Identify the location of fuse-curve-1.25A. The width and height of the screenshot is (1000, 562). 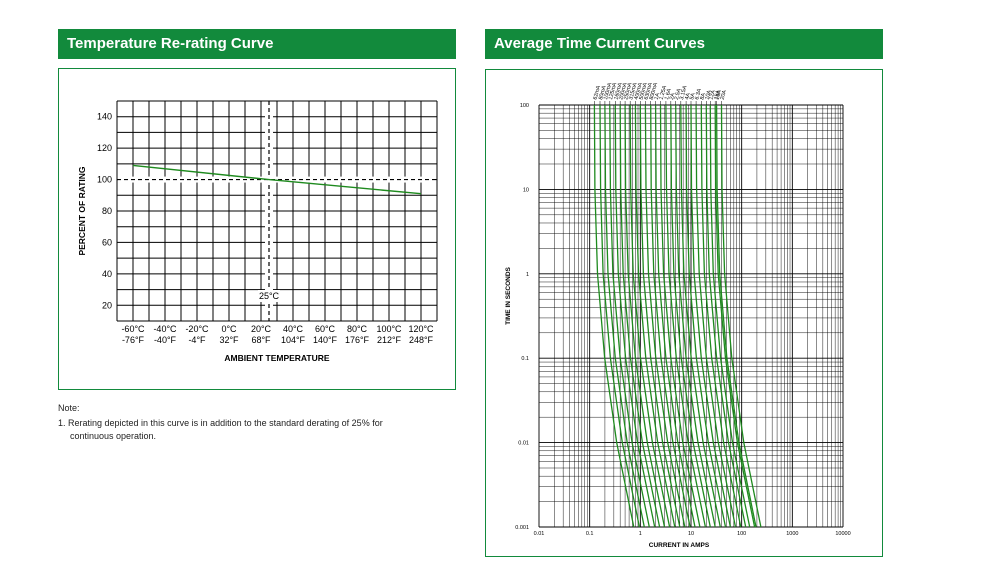
(680, 316).